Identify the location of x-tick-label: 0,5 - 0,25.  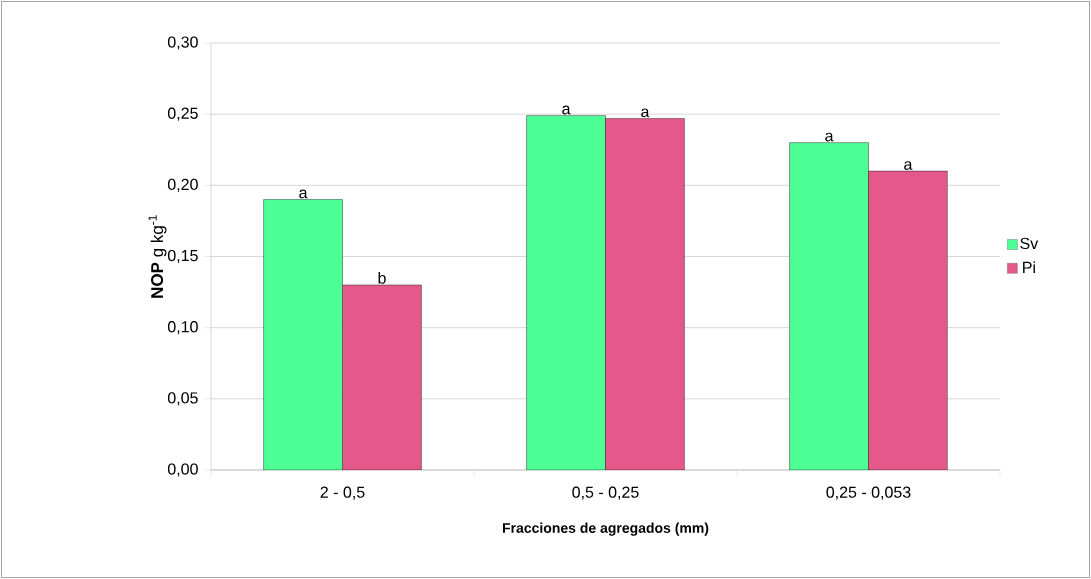
(605, 493).